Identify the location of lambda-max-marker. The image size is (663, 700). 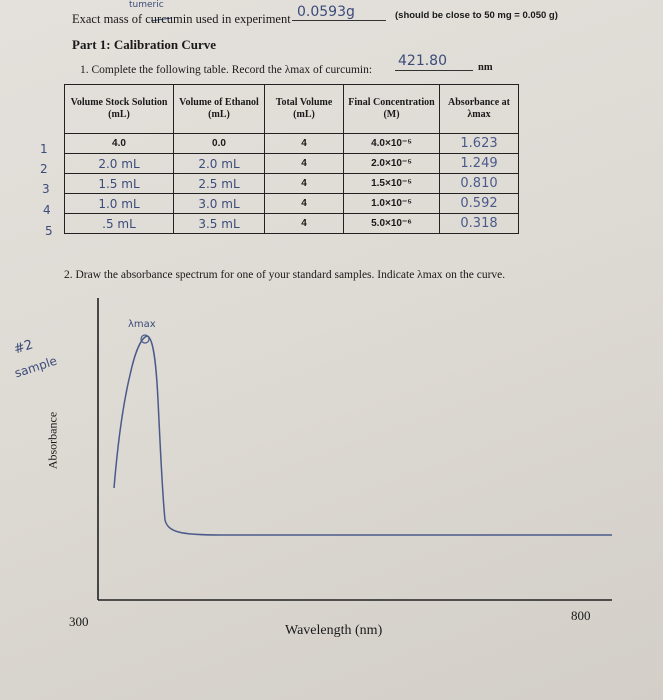
(145, 339).